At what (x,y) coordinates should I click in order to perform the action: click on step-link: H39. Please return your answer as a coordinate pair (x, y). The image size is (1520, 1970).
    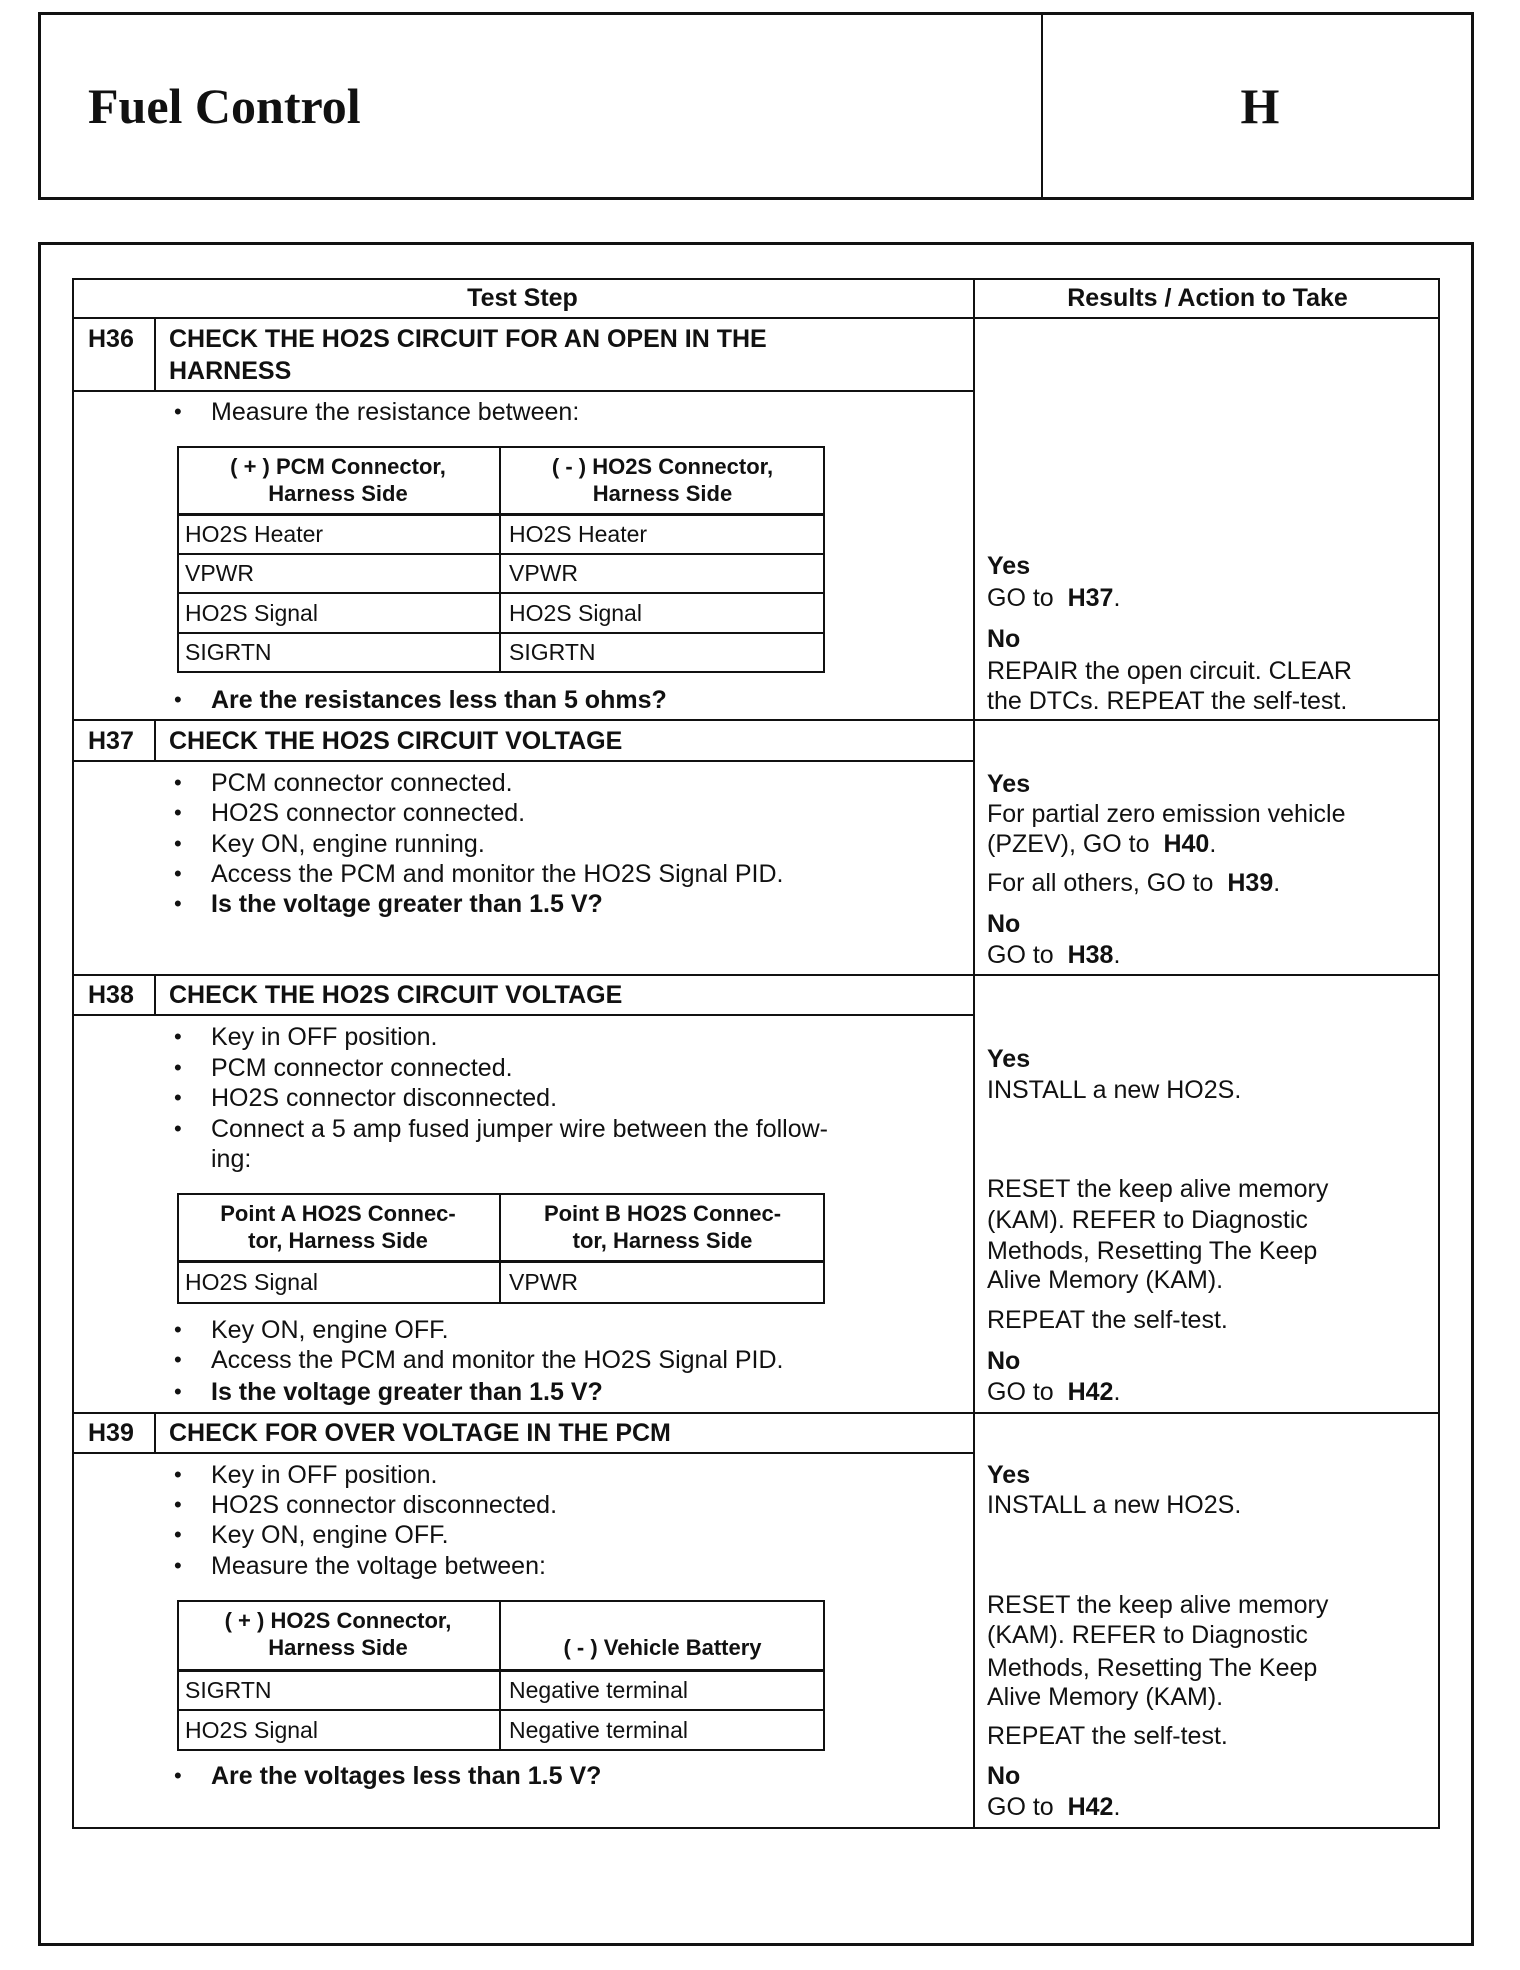
    Looking at the image, I should click on (1250, 883).